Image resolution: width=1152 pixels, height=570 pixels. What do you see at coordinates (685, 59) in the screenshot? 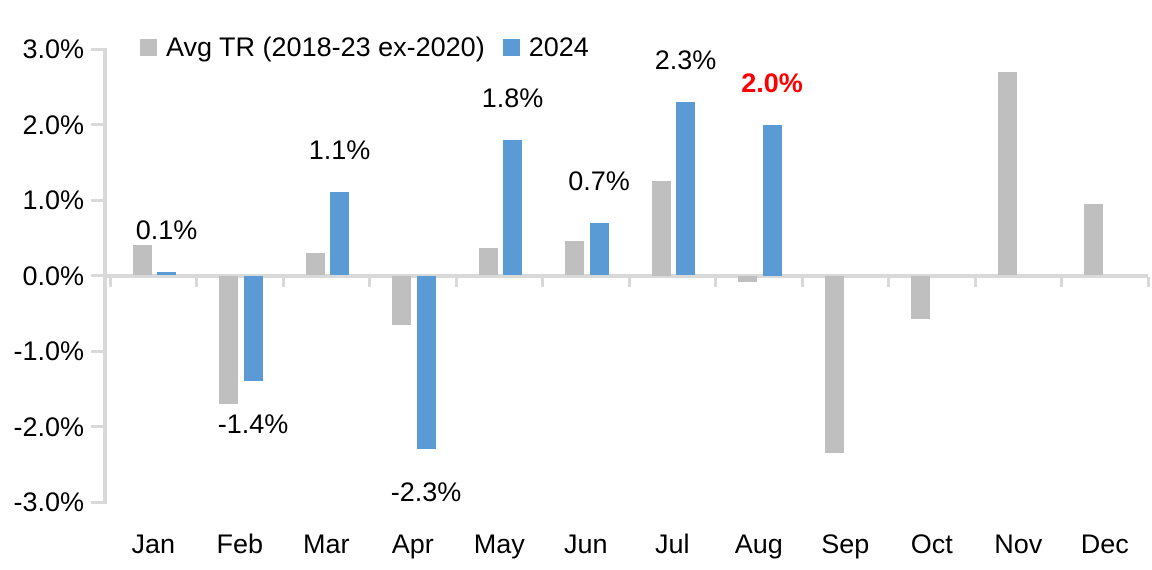
I see `data-label-jul: 2.3%` at bounding box center [685, 59].